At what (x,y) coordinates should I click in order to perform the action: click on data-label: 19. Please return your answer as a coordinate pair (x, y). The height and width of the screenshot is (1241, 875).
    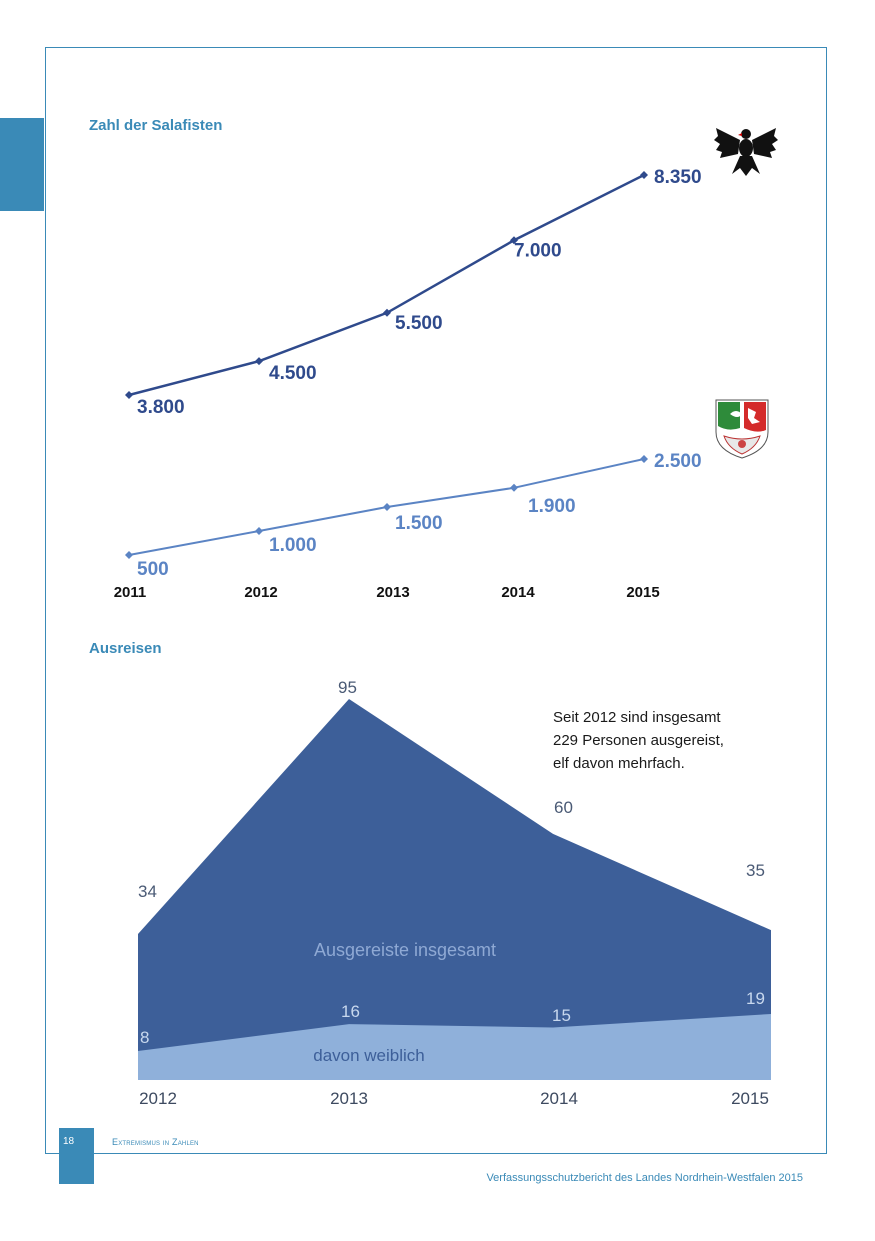
    Looking at the image, I should click on (755, 998).